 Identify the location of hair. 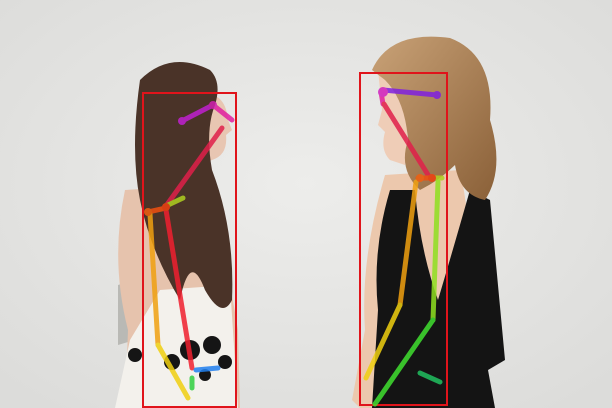
(434, 118).